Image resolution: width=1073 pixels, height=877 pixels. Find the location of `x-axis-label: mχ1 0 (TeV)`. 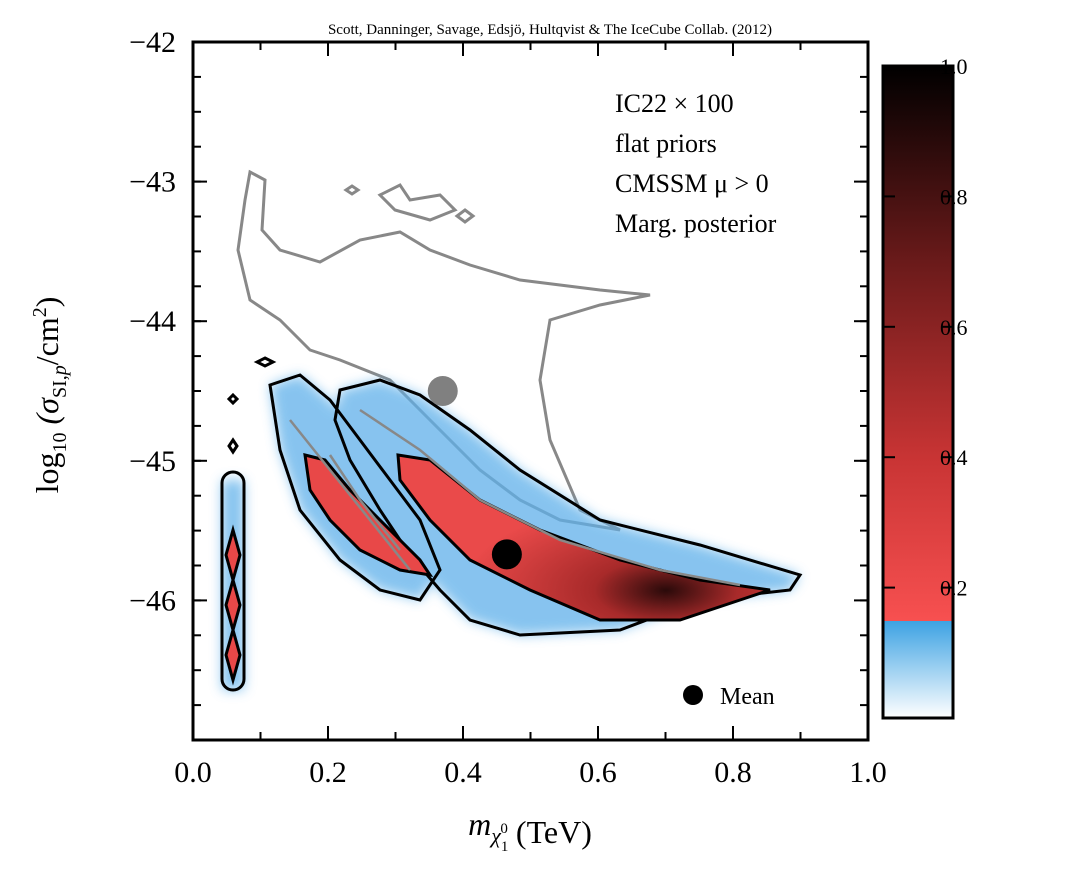

x-axis-label: mχ1 0 (TeV) is located at coordinates (530, 830).